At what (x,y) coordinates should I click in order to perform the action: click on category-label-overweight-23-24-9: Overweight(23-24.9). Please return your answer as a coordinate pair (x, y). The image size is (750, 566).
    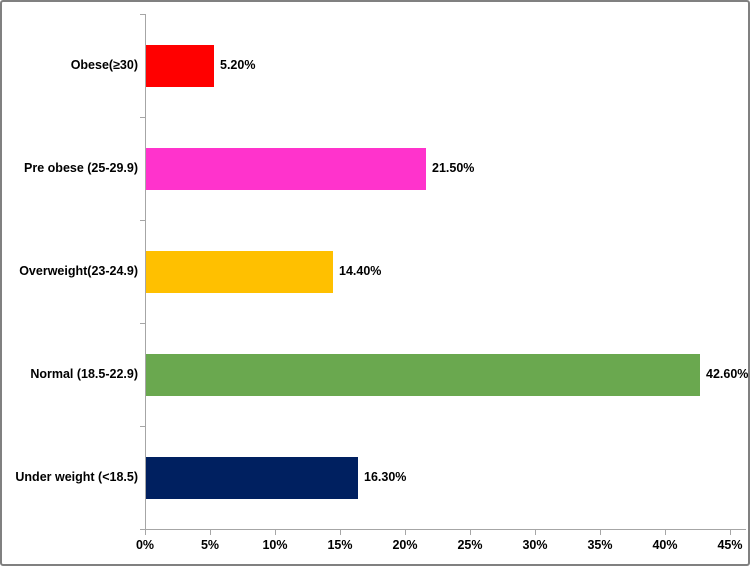
    Looking at the image, I should click on (78, 271).